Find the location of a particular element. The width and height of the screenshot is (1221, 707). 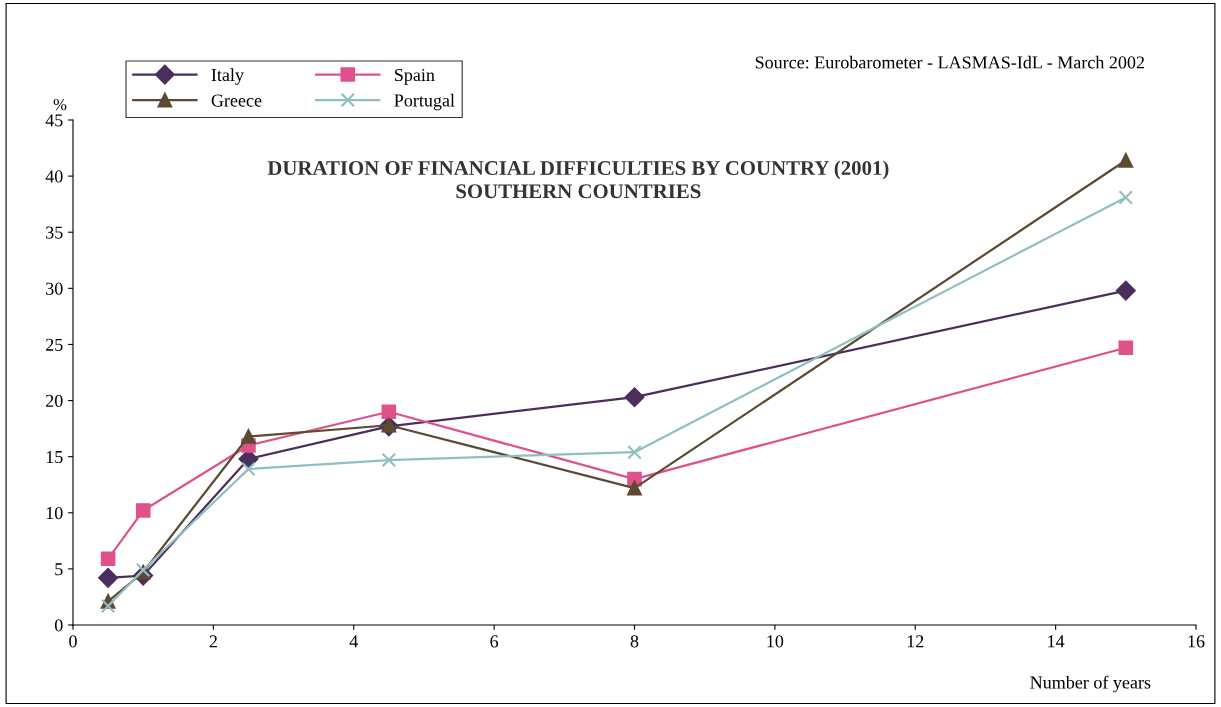

y-tick-label: 35 is located at coordinates (54, 232).